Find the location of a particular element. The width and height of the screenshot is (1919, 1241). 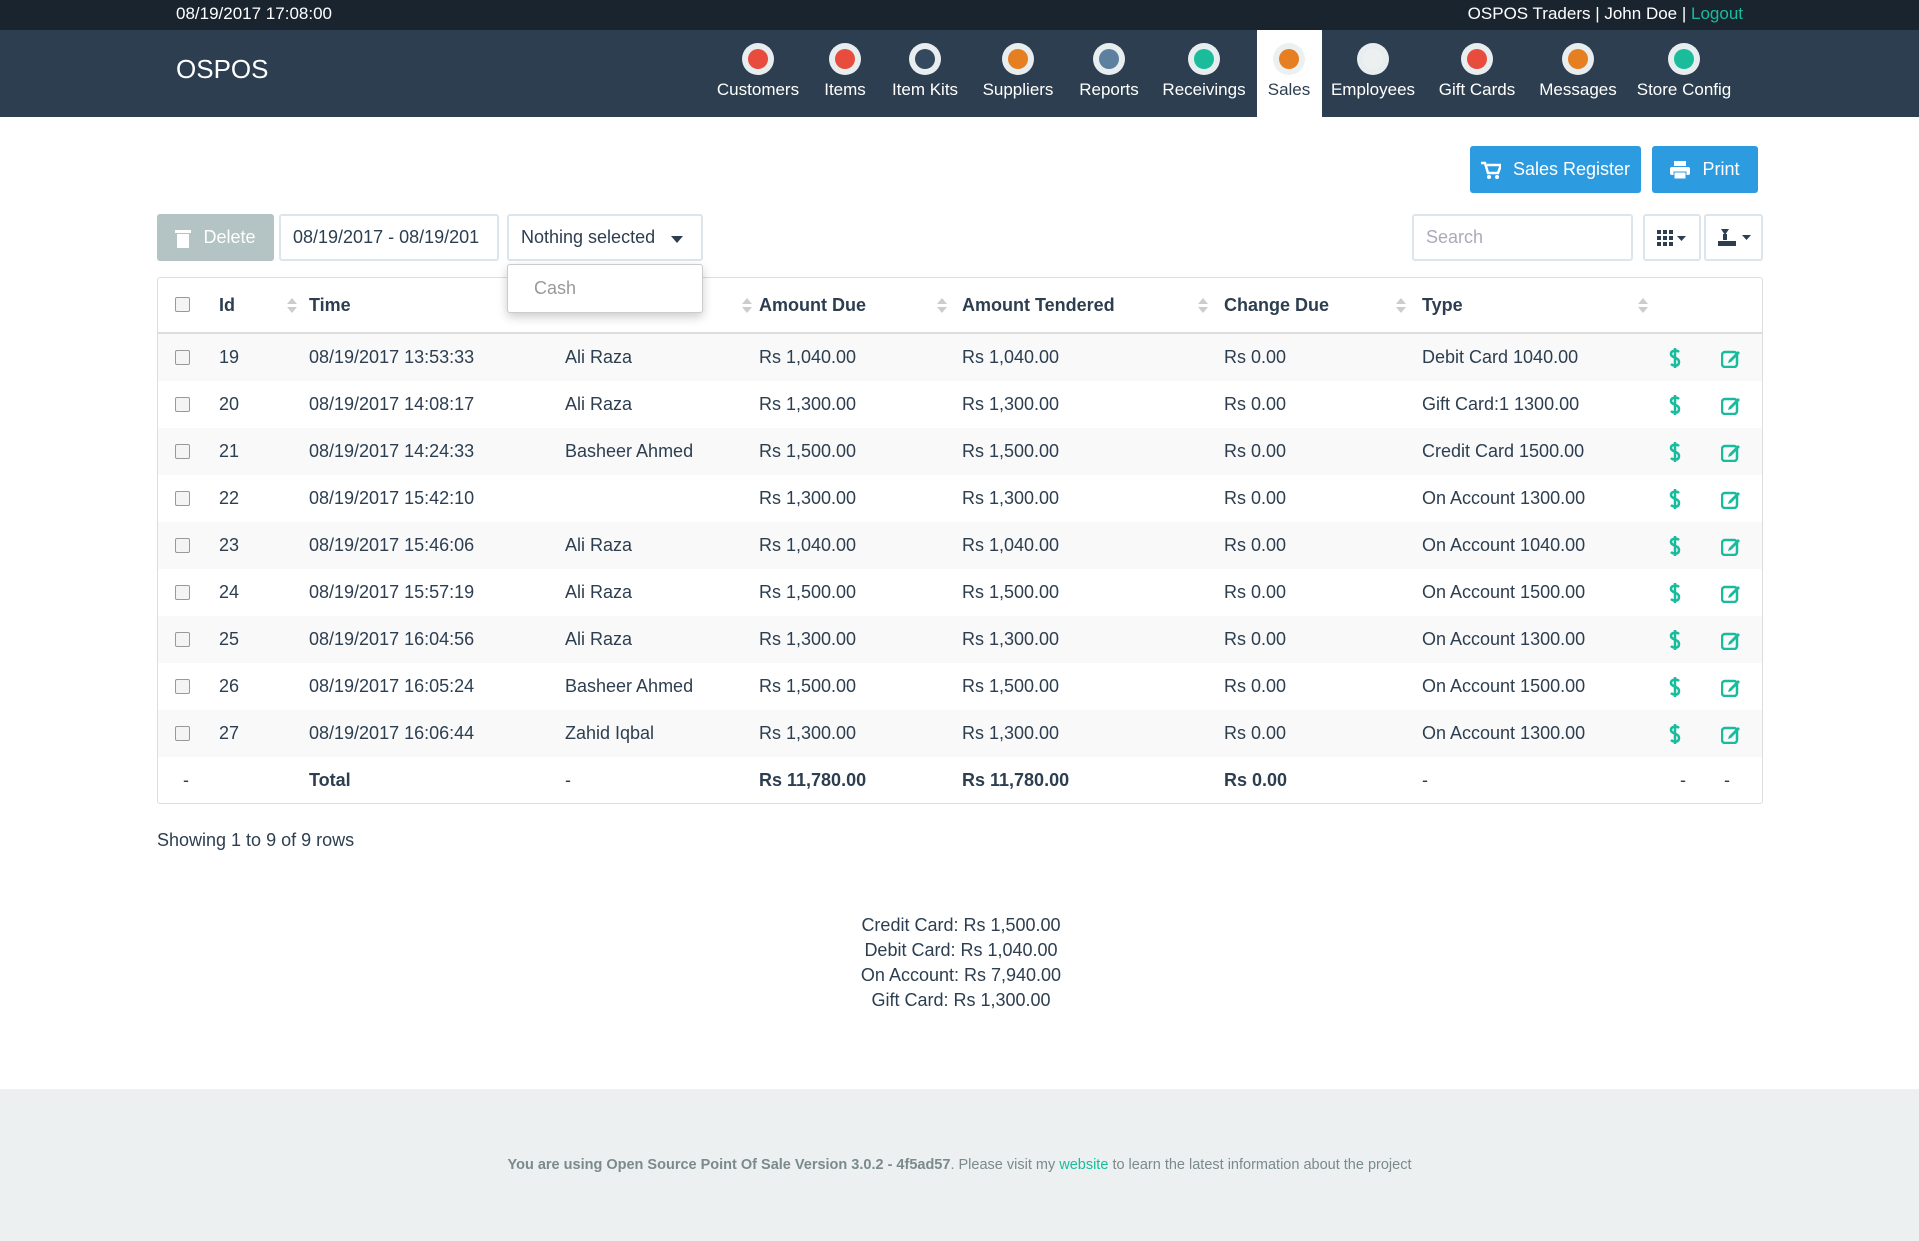

cell: On Account 1300.00 is located at coordinates (1504, 733).